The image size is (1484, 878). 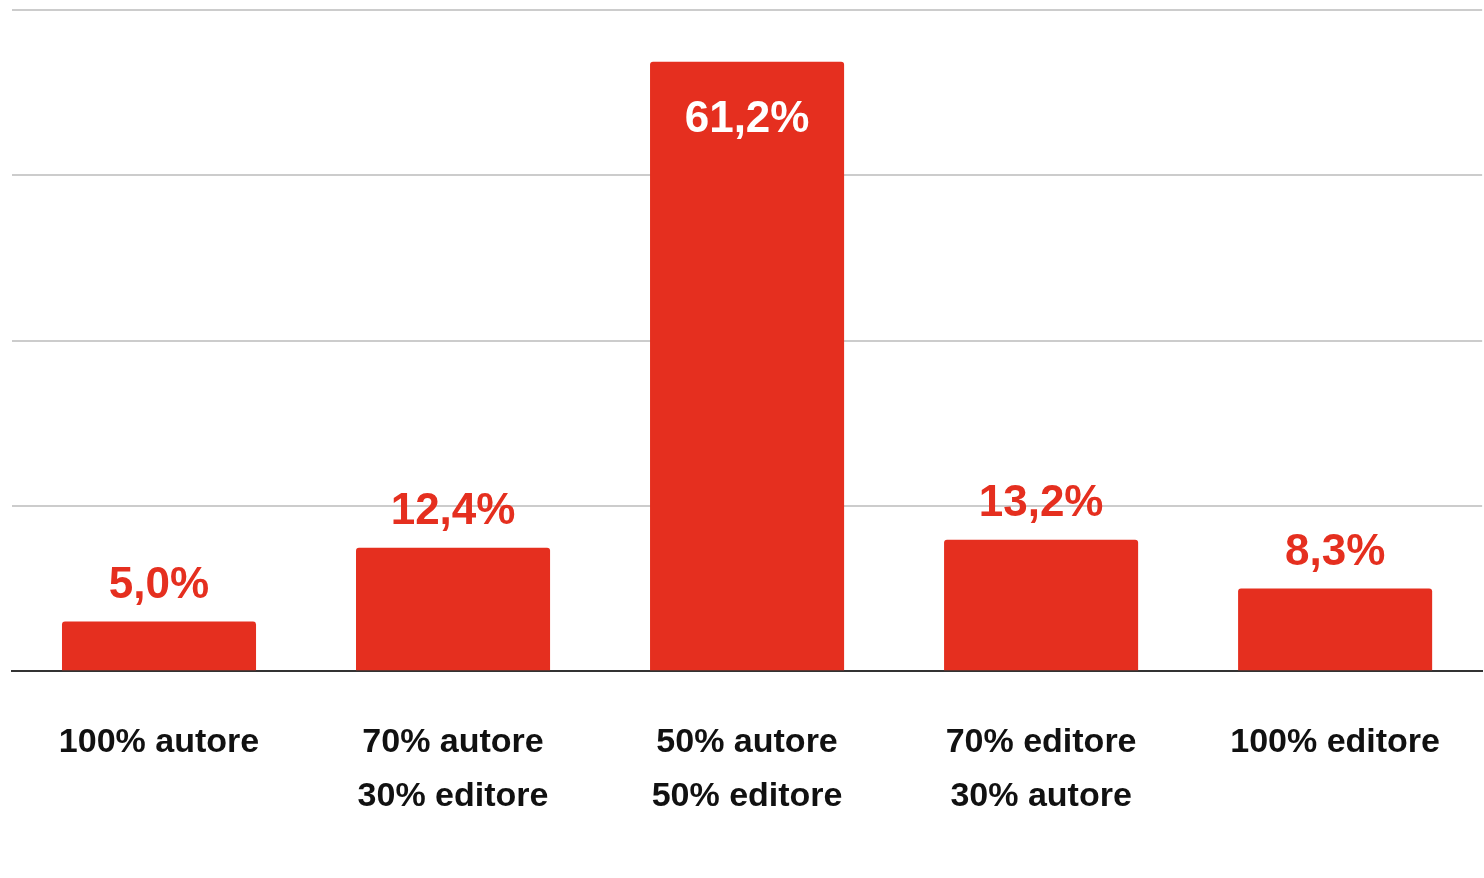 What do you see at coordinates (1041, 739) in the screenshot?
I see `category-label: 70% editore` at bounding box center [1041, 739].